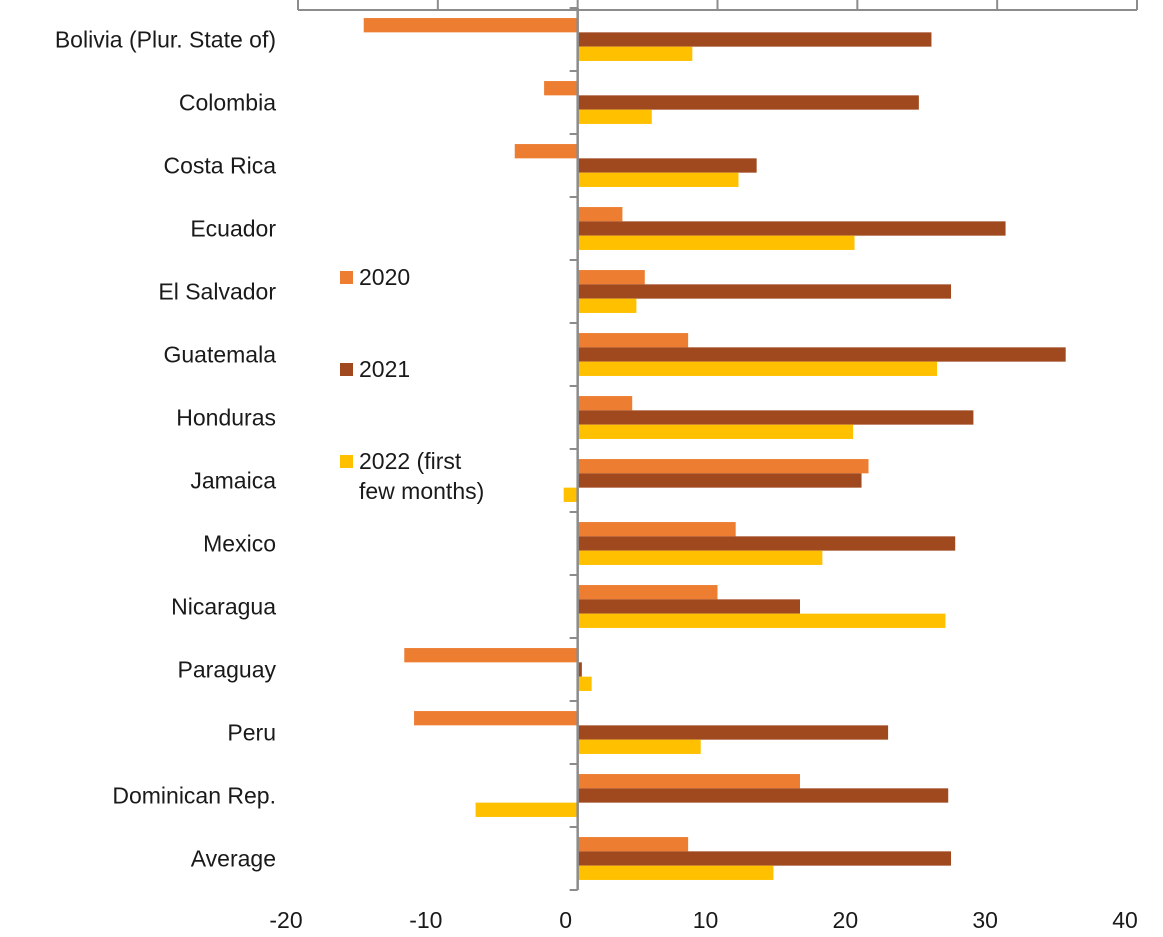  What do you see at coordinates (346, 277) in the screenshot?
I see `legend-swatch-2020` at bounding box center [346, 277].